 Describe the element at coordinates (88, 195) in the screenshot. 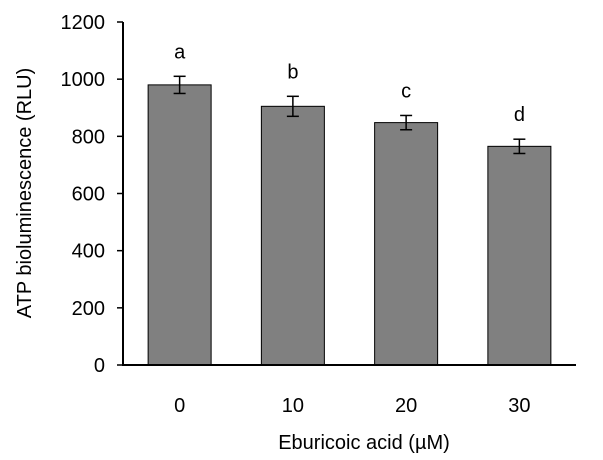

I see `y-tick-label: 600` at that location.